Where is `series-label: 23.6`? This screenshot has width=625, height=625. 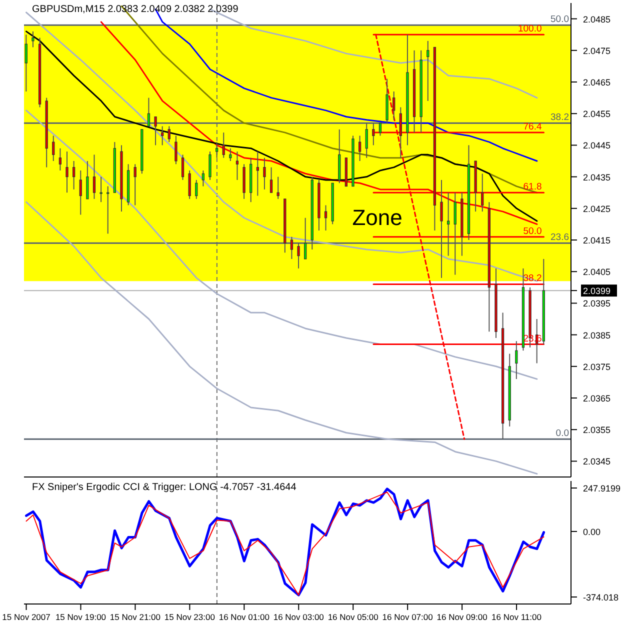 series-label: 23.6 is located at coordinates (559, 238).